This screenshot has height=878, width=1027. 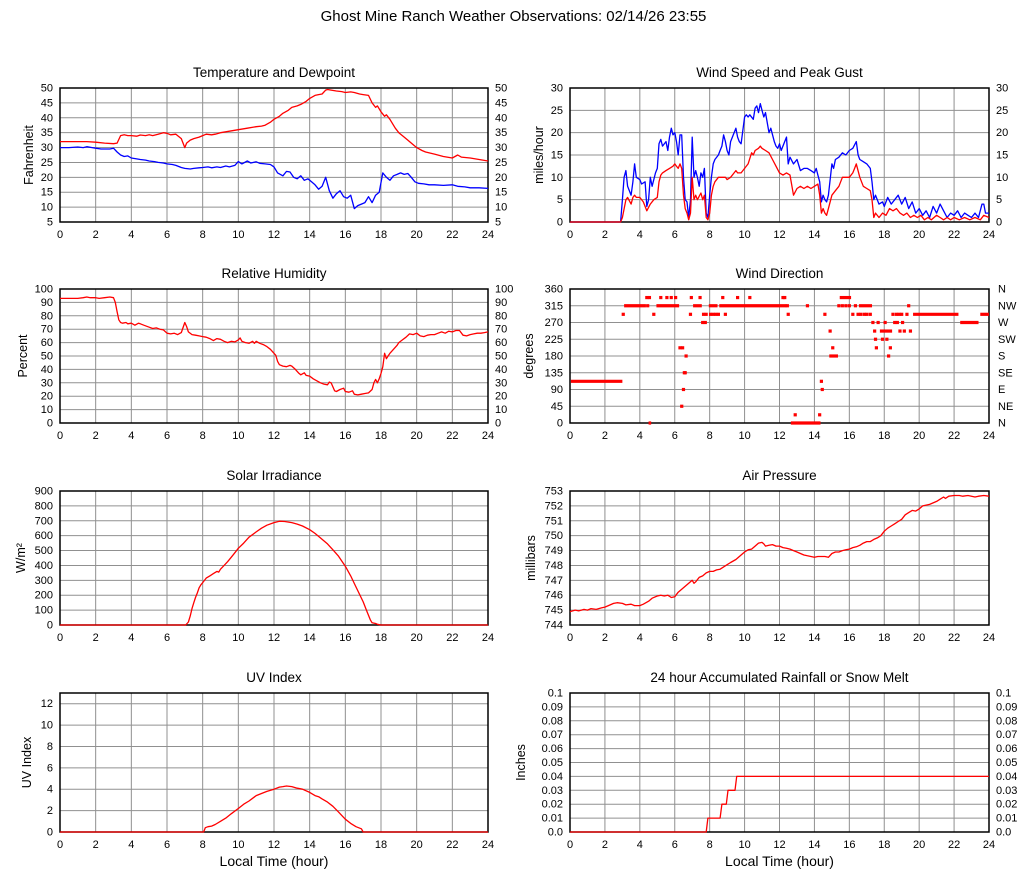 I want to click on y-axis-unit-label: degrees, so click(x=529, y=355).